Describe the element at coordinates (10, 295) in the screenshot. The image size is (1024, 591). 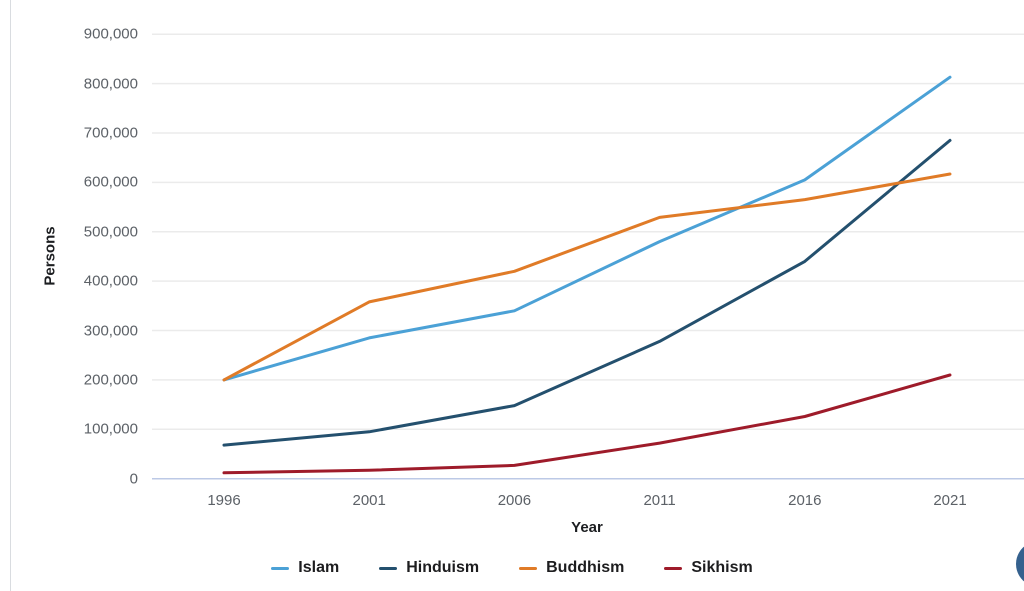
I see `page-left-border` at that location.